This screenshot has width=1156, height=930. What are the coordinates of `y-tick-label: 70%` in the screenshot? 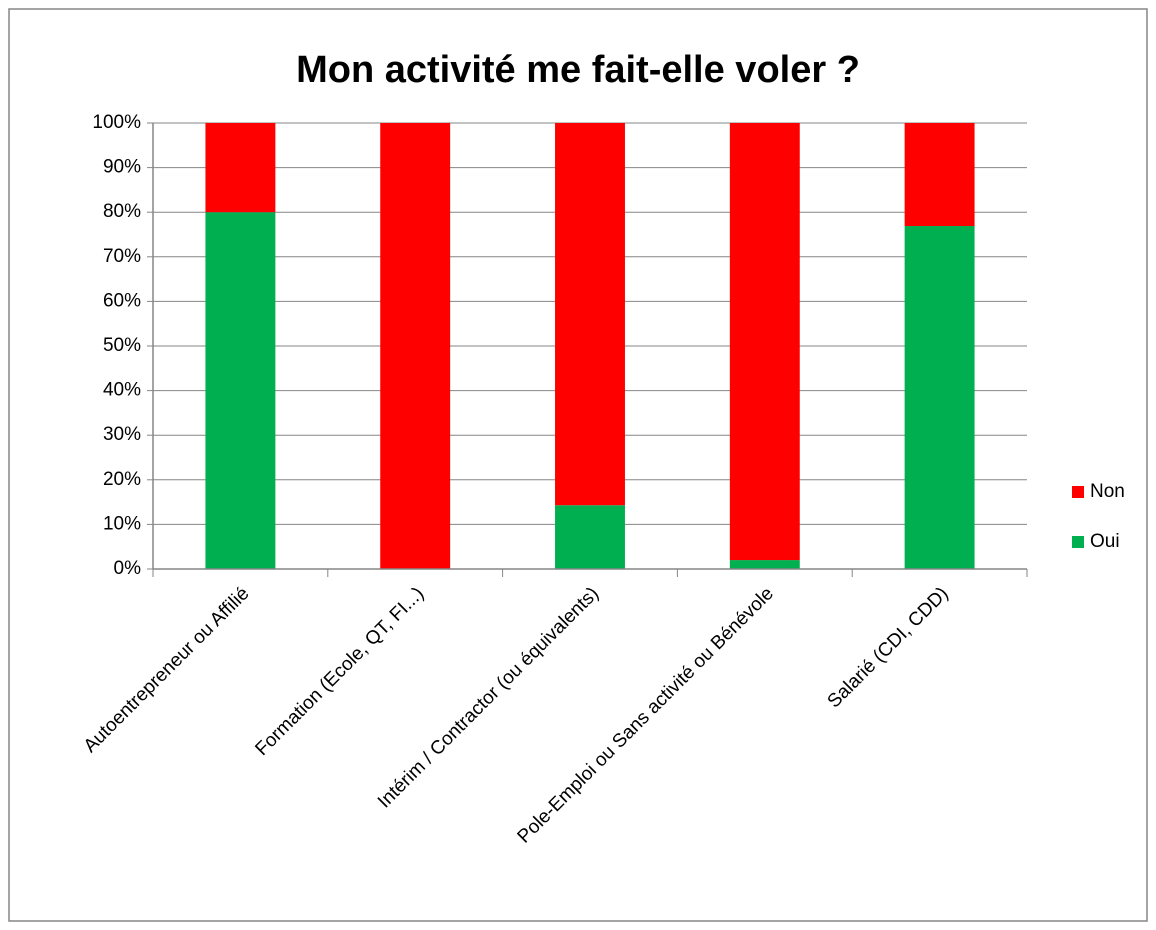 It's located at (122, 256).